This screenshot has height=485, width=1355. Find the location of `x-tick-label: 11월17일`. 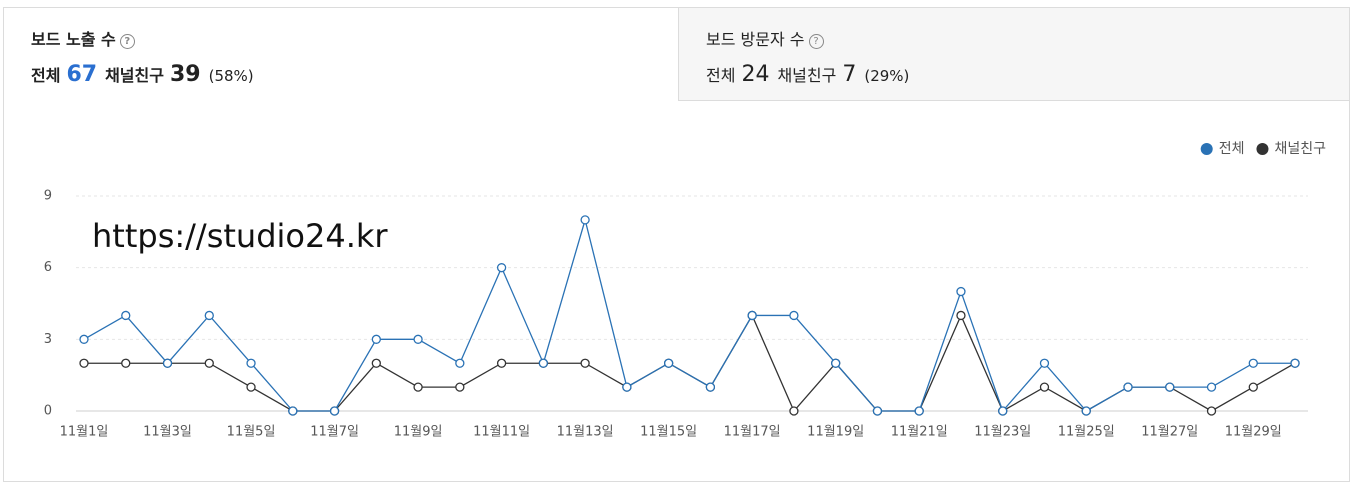

x-tick-label: 11월17일 is located at coordinates (752, 432).